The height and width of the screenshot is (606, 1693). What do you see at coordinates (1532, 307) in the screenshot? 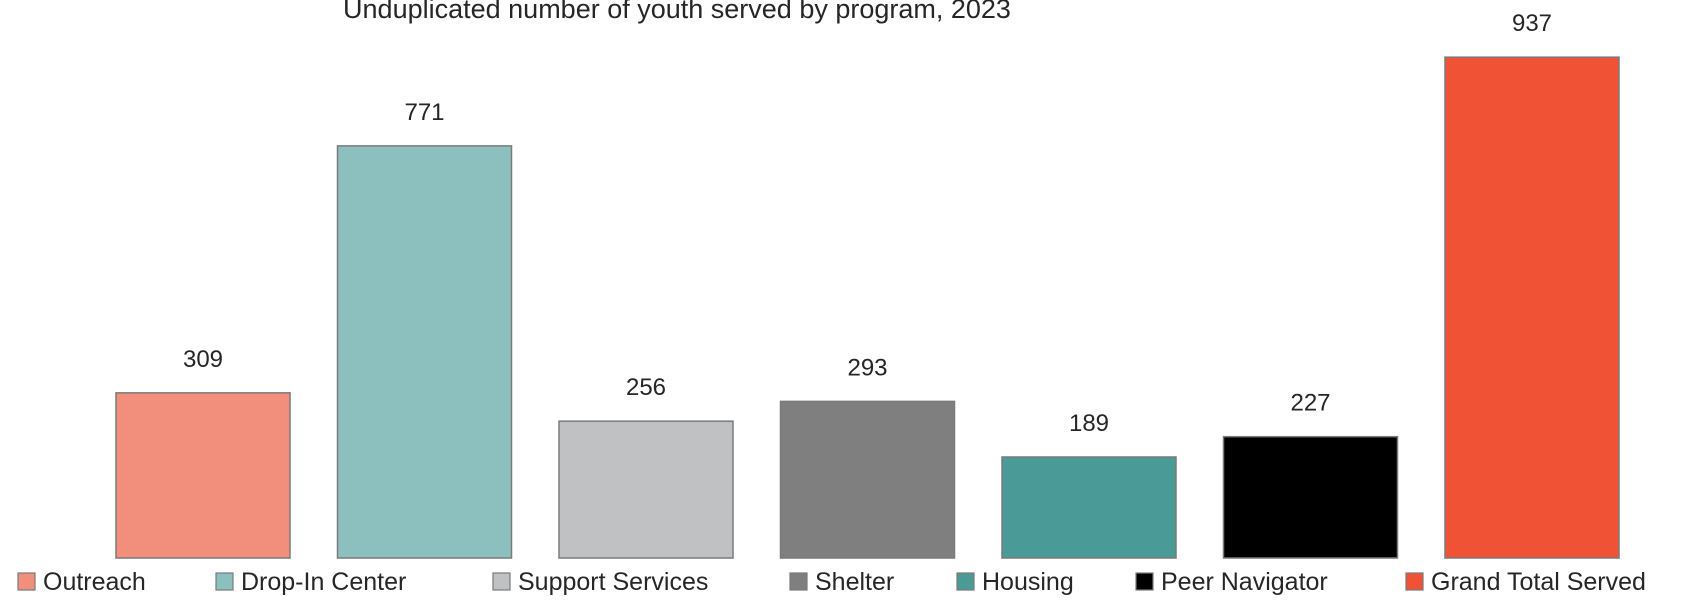
I see `bar-grand-total-served` at bounding box center [1532, 307].